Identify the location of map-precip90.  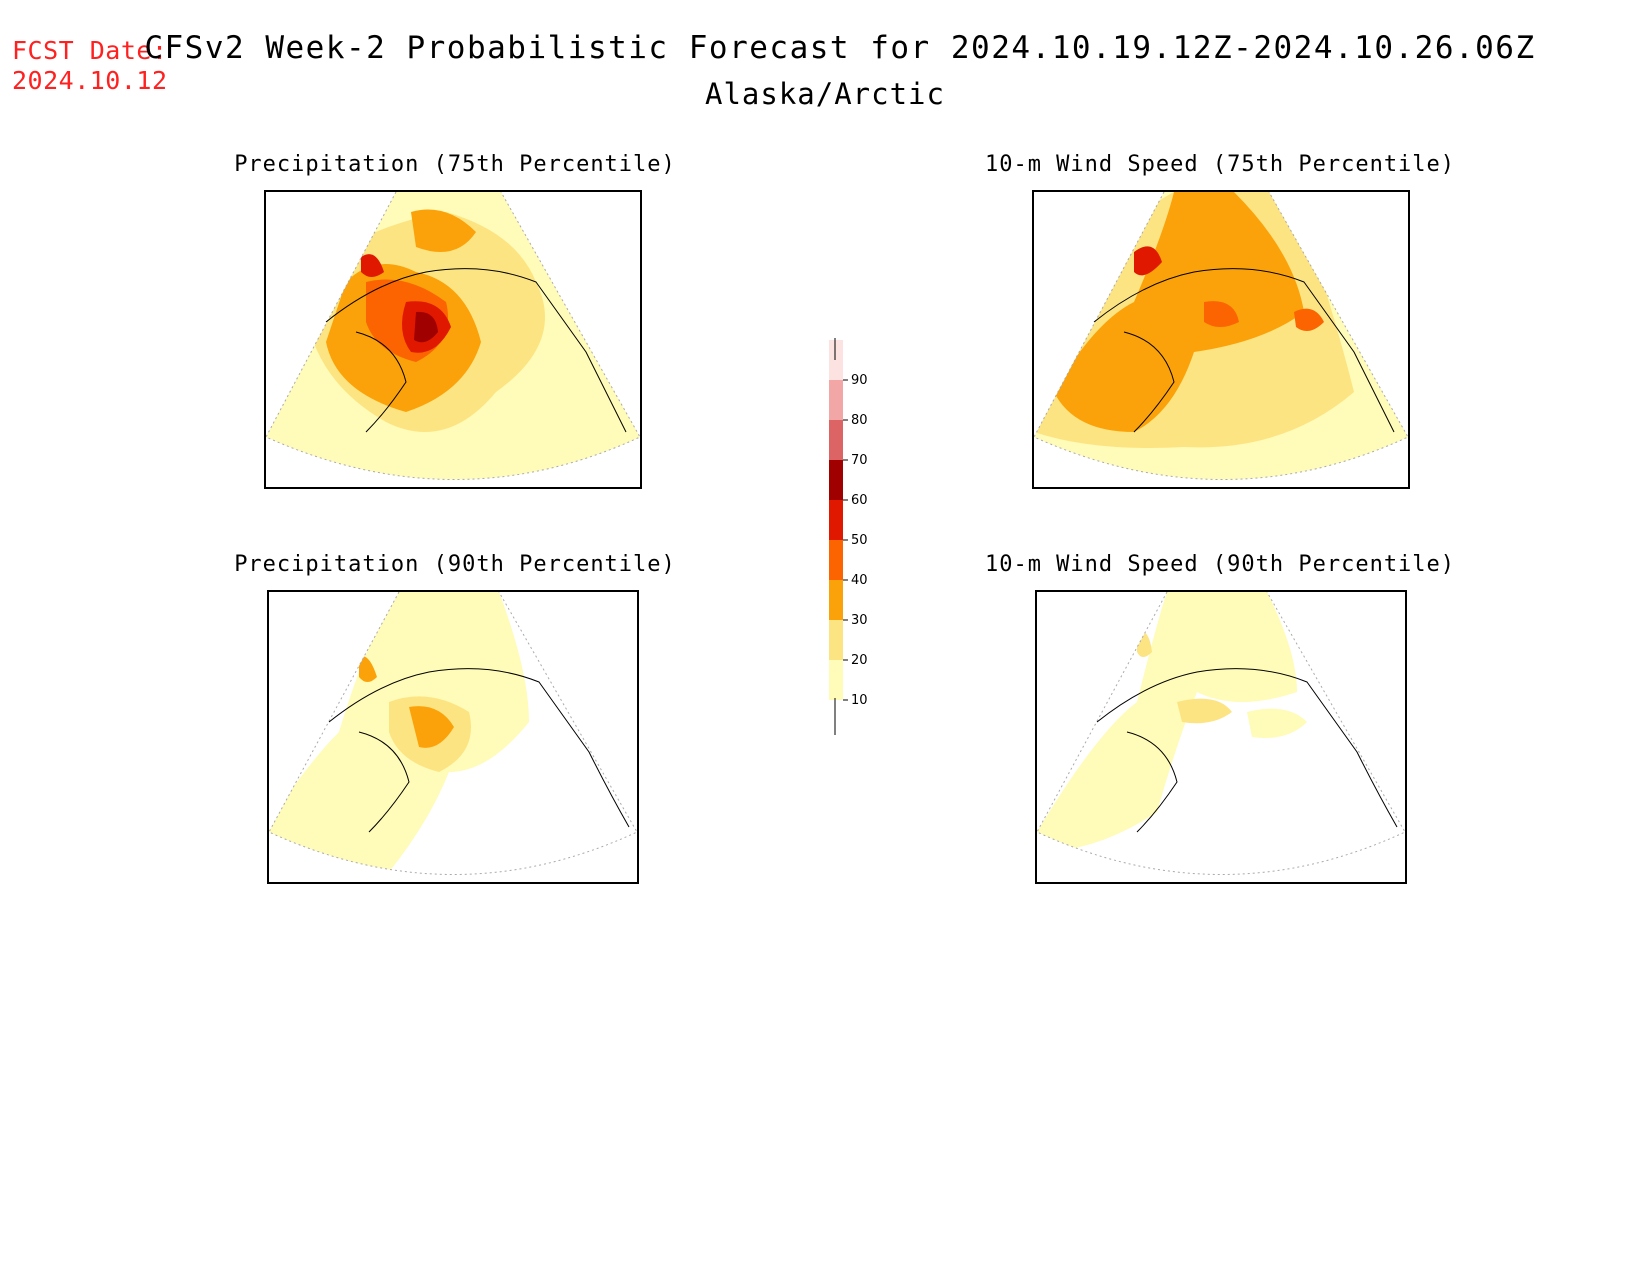
(453, 737).